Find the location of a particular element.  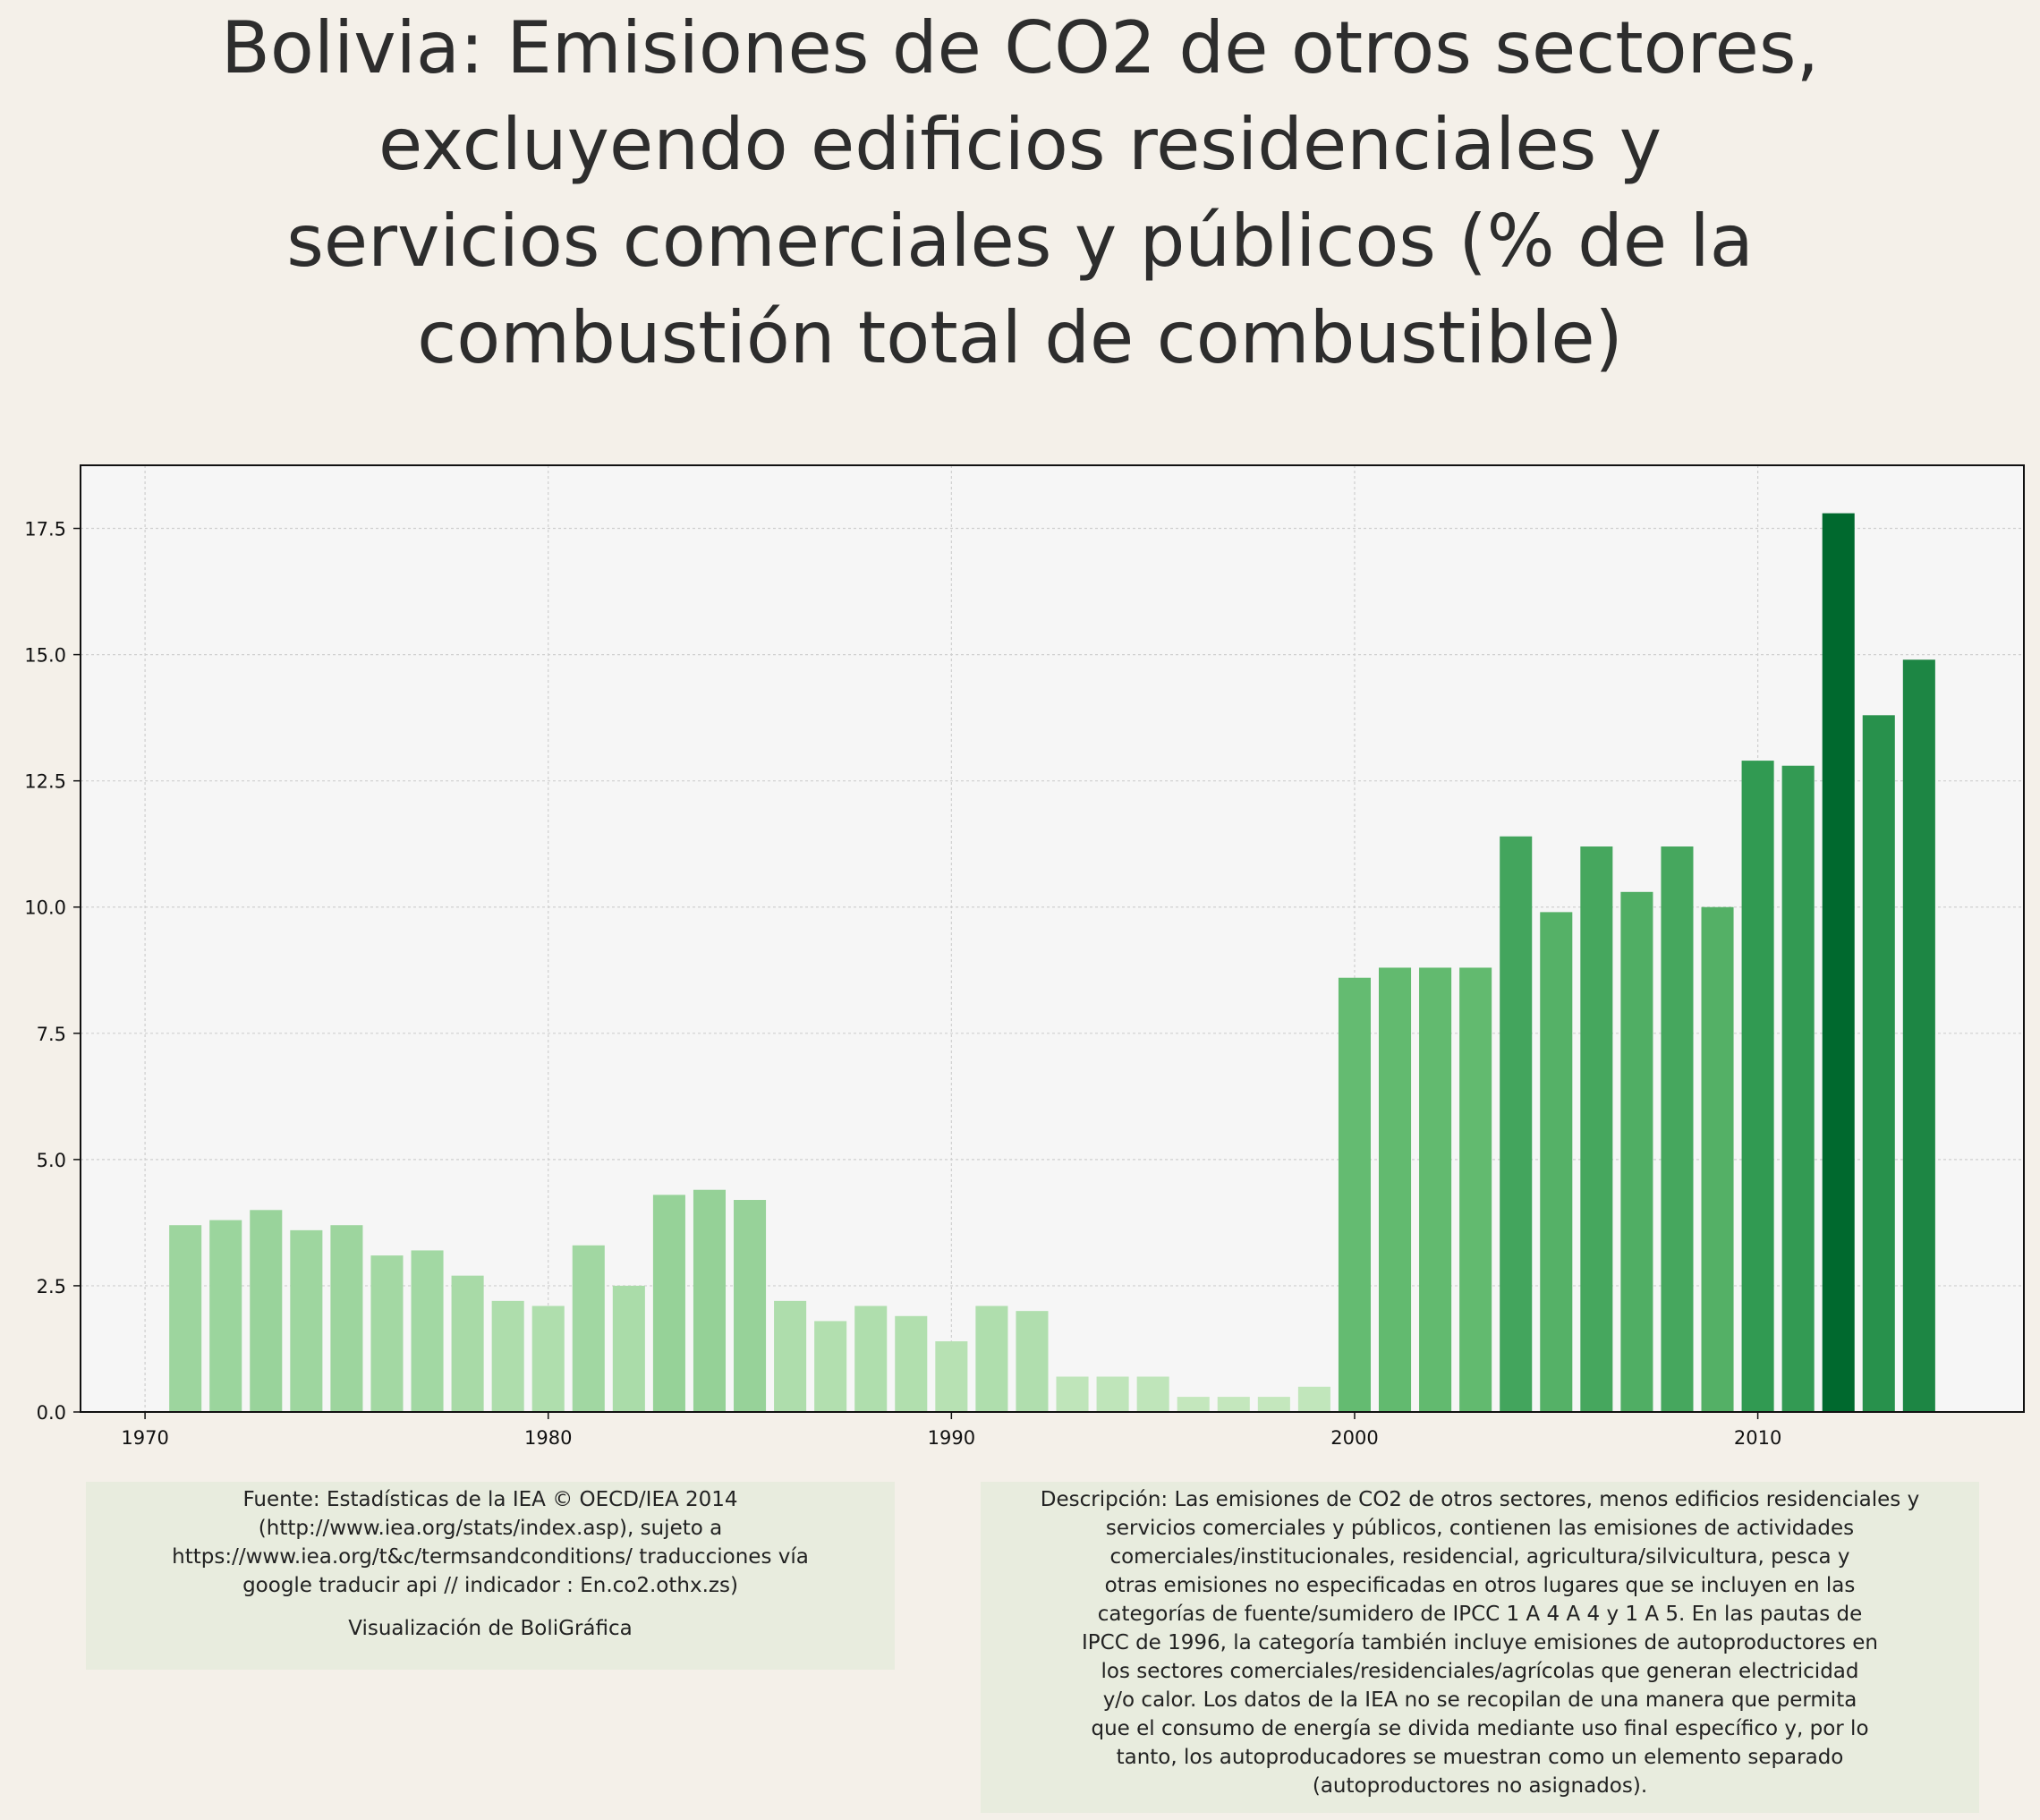

title-line: combustión total de combustible) is located at coordinates (1020, 337).